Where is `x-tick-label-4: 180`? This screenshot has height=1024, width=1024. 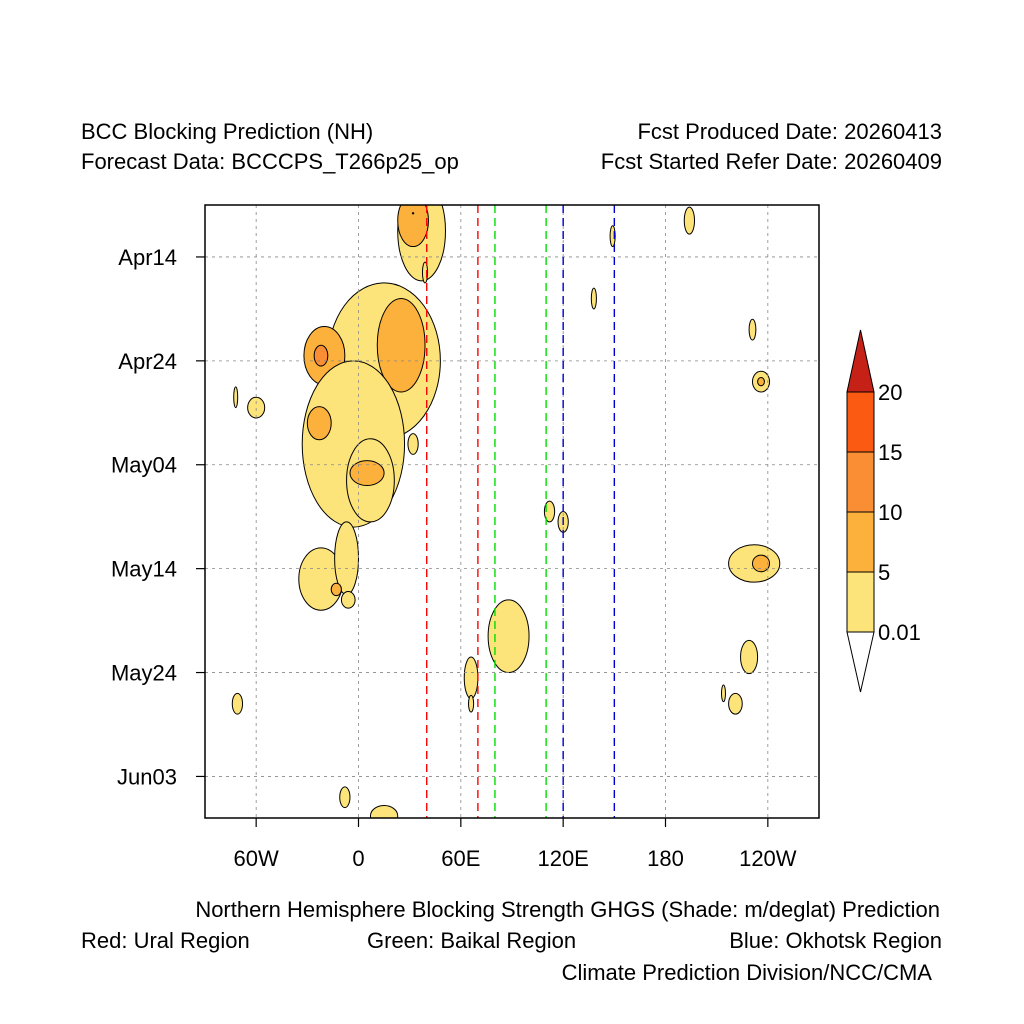 x-tick-label-4: 180 is located at coordinates (665, 858).